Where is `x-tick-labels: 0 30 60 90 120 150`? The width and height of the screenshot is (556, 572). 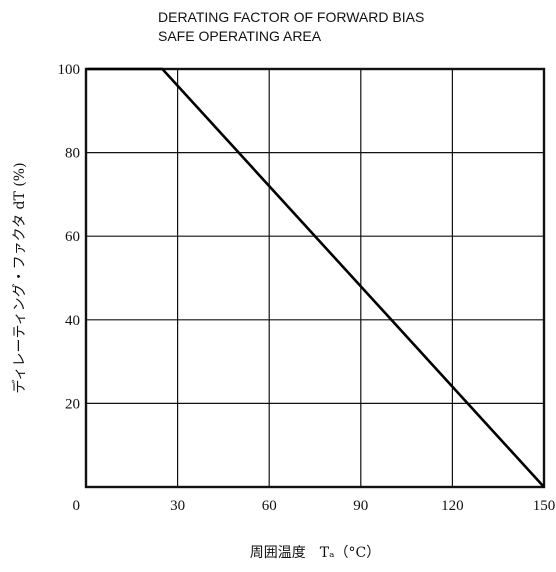
x-tick-labels: 0 30 60 90 120 150 is located at coordinates (314, 506).